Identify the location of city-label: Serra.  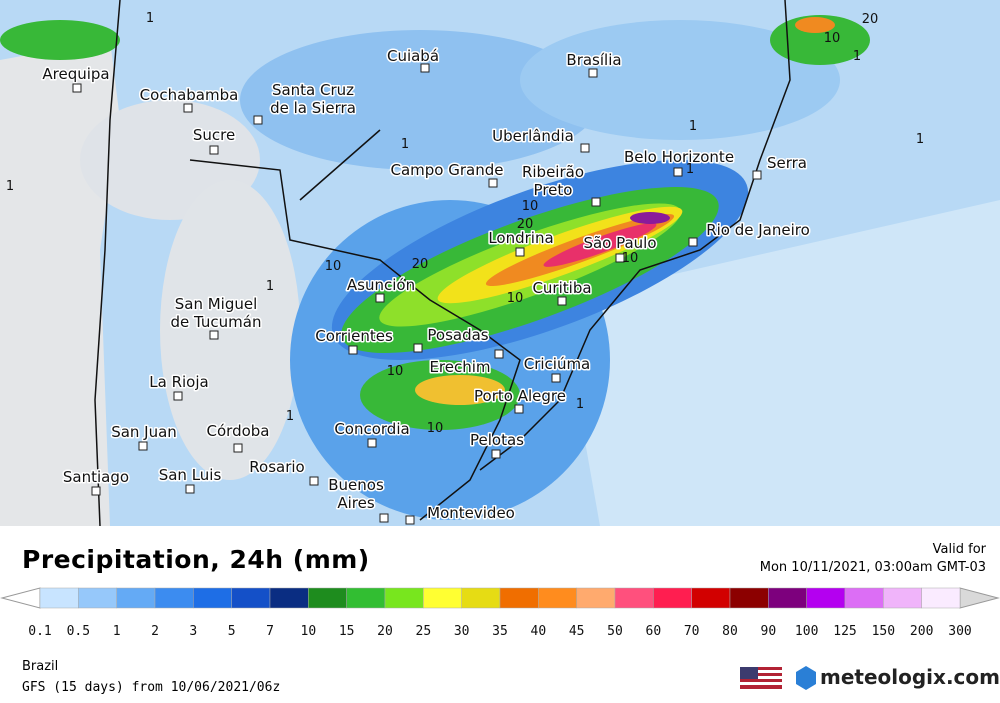
(787, 163).